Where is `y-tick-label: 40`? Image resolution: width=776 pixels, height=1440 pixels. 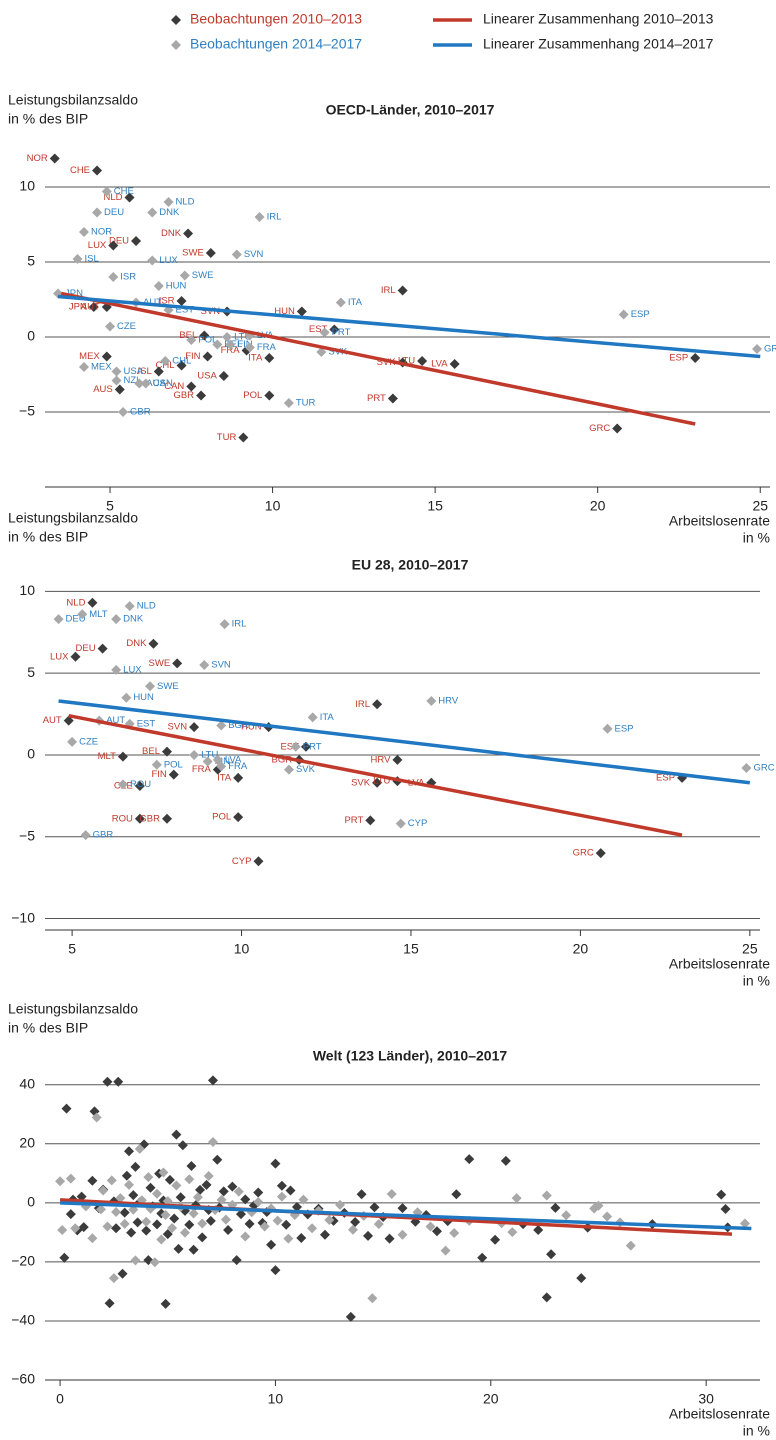
y-tick-label: 40 is located at coordinates (27, 1083).